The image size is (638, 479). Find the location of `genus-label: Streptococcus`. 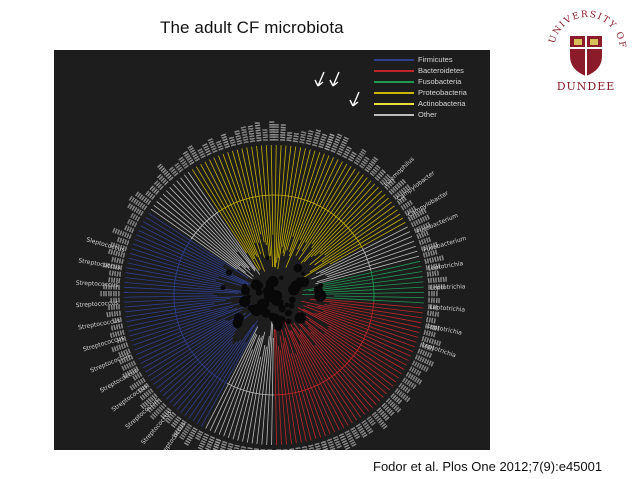

genus-label: Streptococcus is located at coordinates (97, 305).